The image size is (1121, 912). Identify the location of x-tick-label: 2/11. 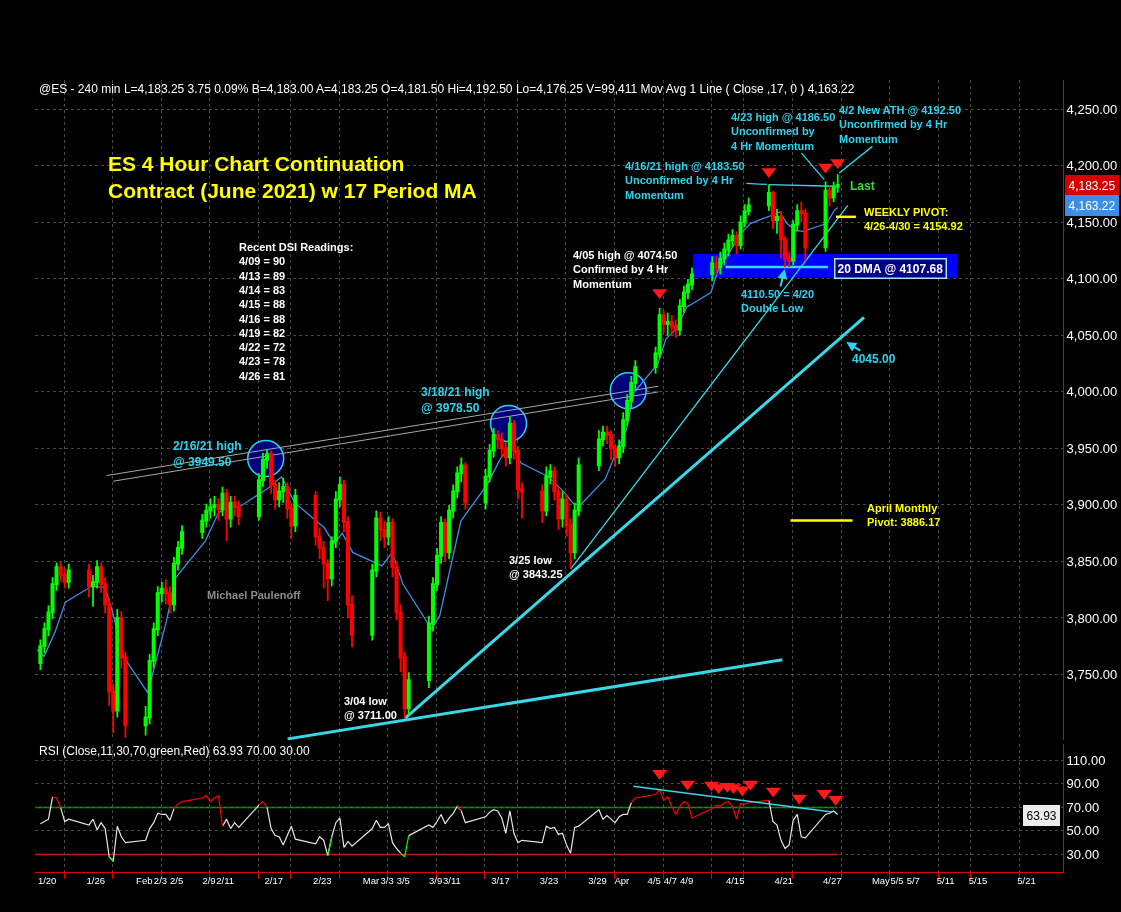
(225, 881).